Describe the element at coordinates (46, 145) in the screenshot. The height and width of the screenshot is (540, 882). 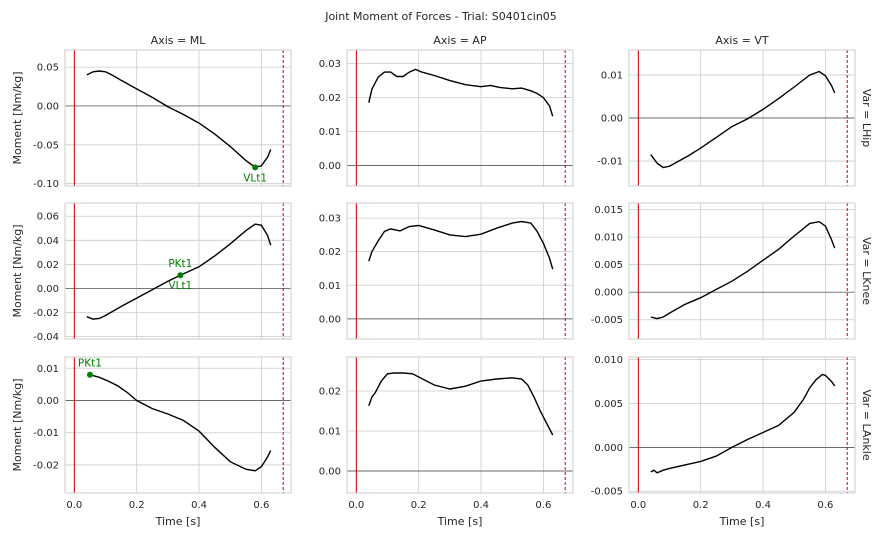
I see `y-tick-label: -0.05` at that location.